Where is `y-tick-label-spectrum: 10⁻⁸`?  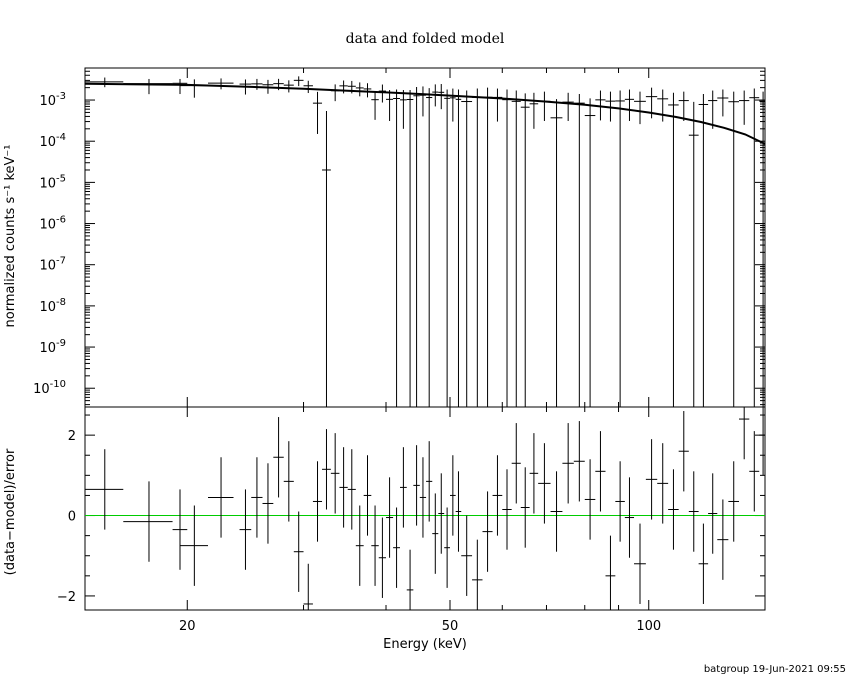 y-tick-label-spectrum: 10⁻⁸ is located at coordinates (52, 306).